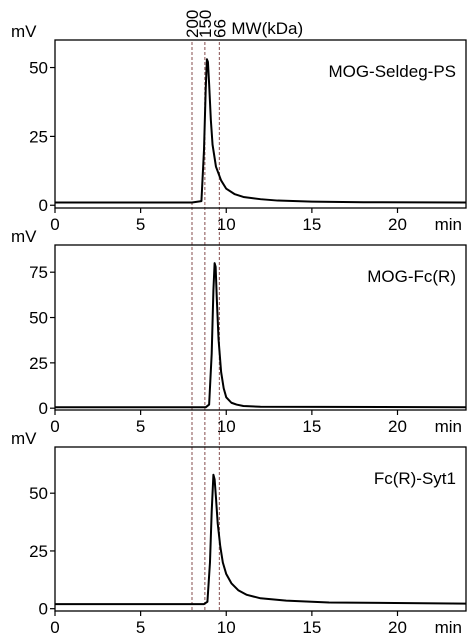 The height and width of the screenshot is (639, 468). What do you see at coordinates (192, 24) in the screenshot?
I see `mw-marker-label: 200` at bounding box center [192, 24].